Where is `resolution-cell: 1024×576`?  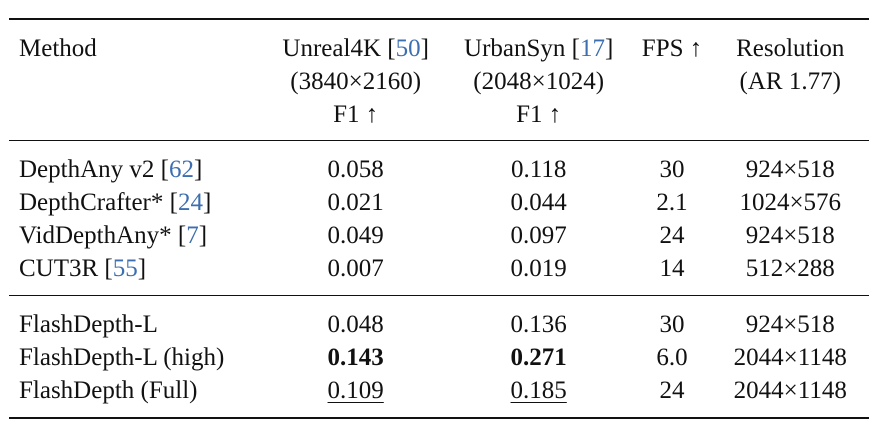
resolution-cell: 1024×576 is located at coordinates (790, 202).